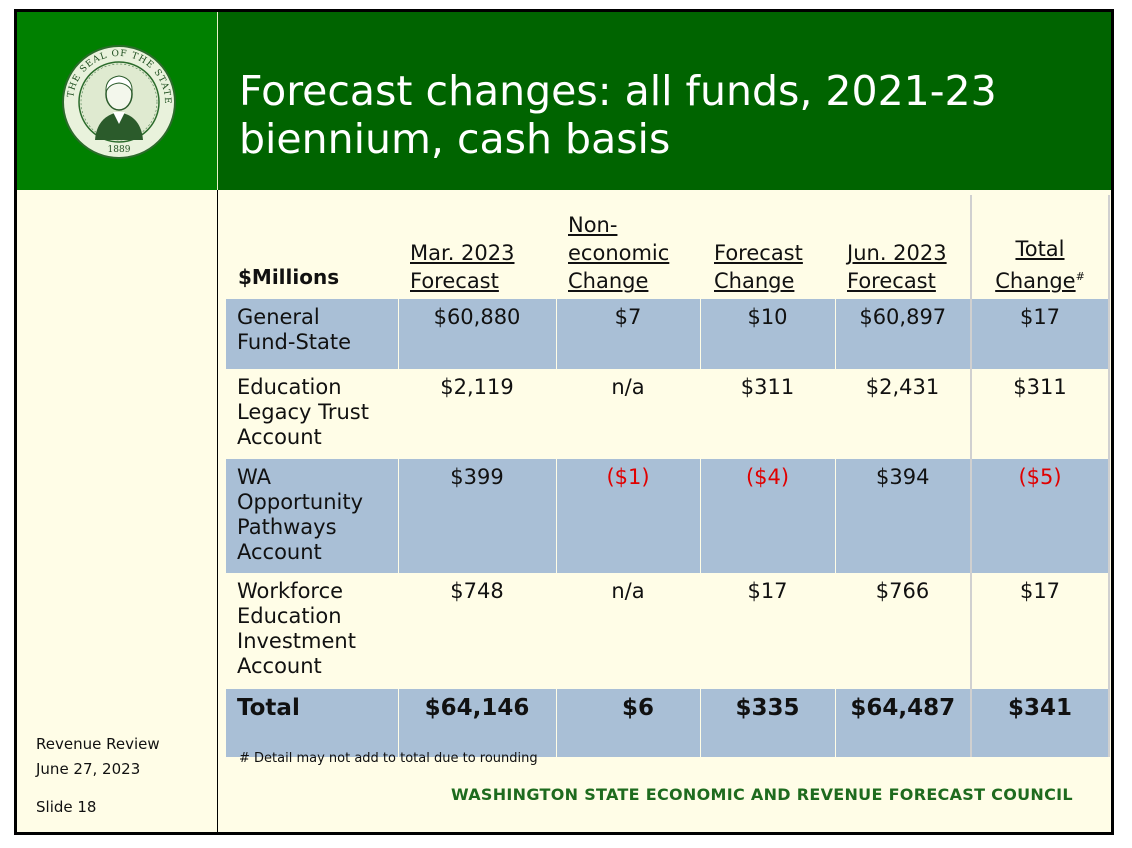  I want to click on table-cell: $64,487, so click(902, 723).